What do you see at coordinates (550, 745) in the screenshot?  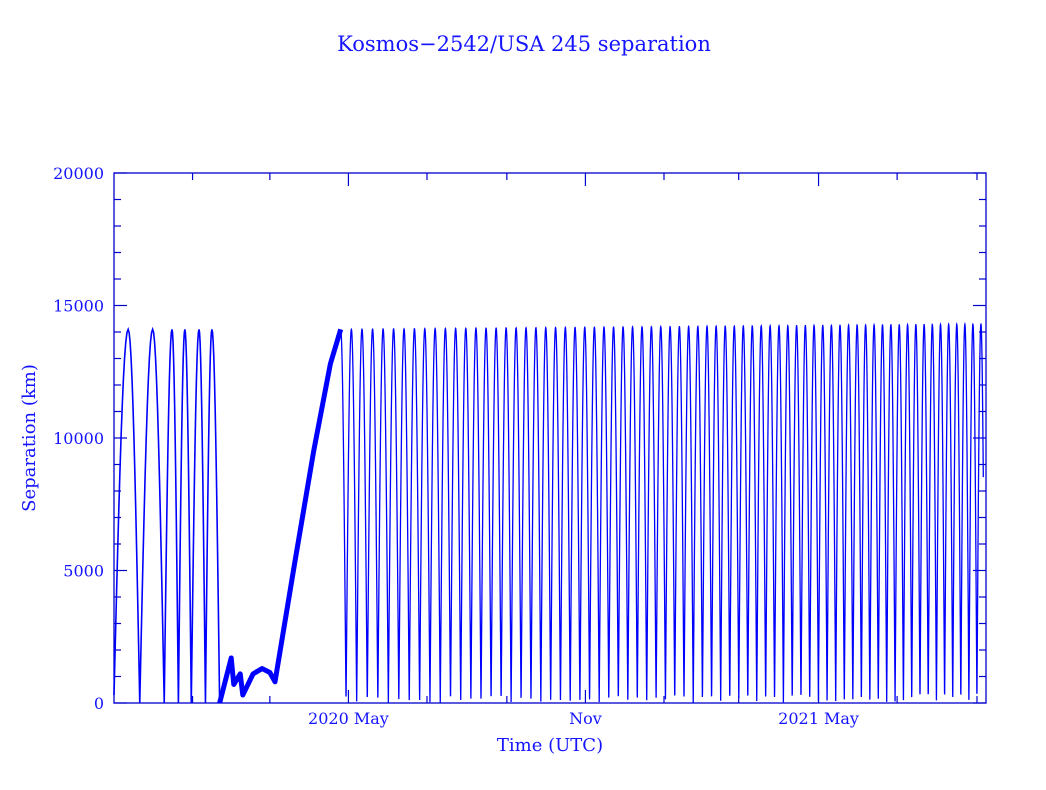 I see `x-axis-label: Time (UTC)` at bounding box center [550, 745].